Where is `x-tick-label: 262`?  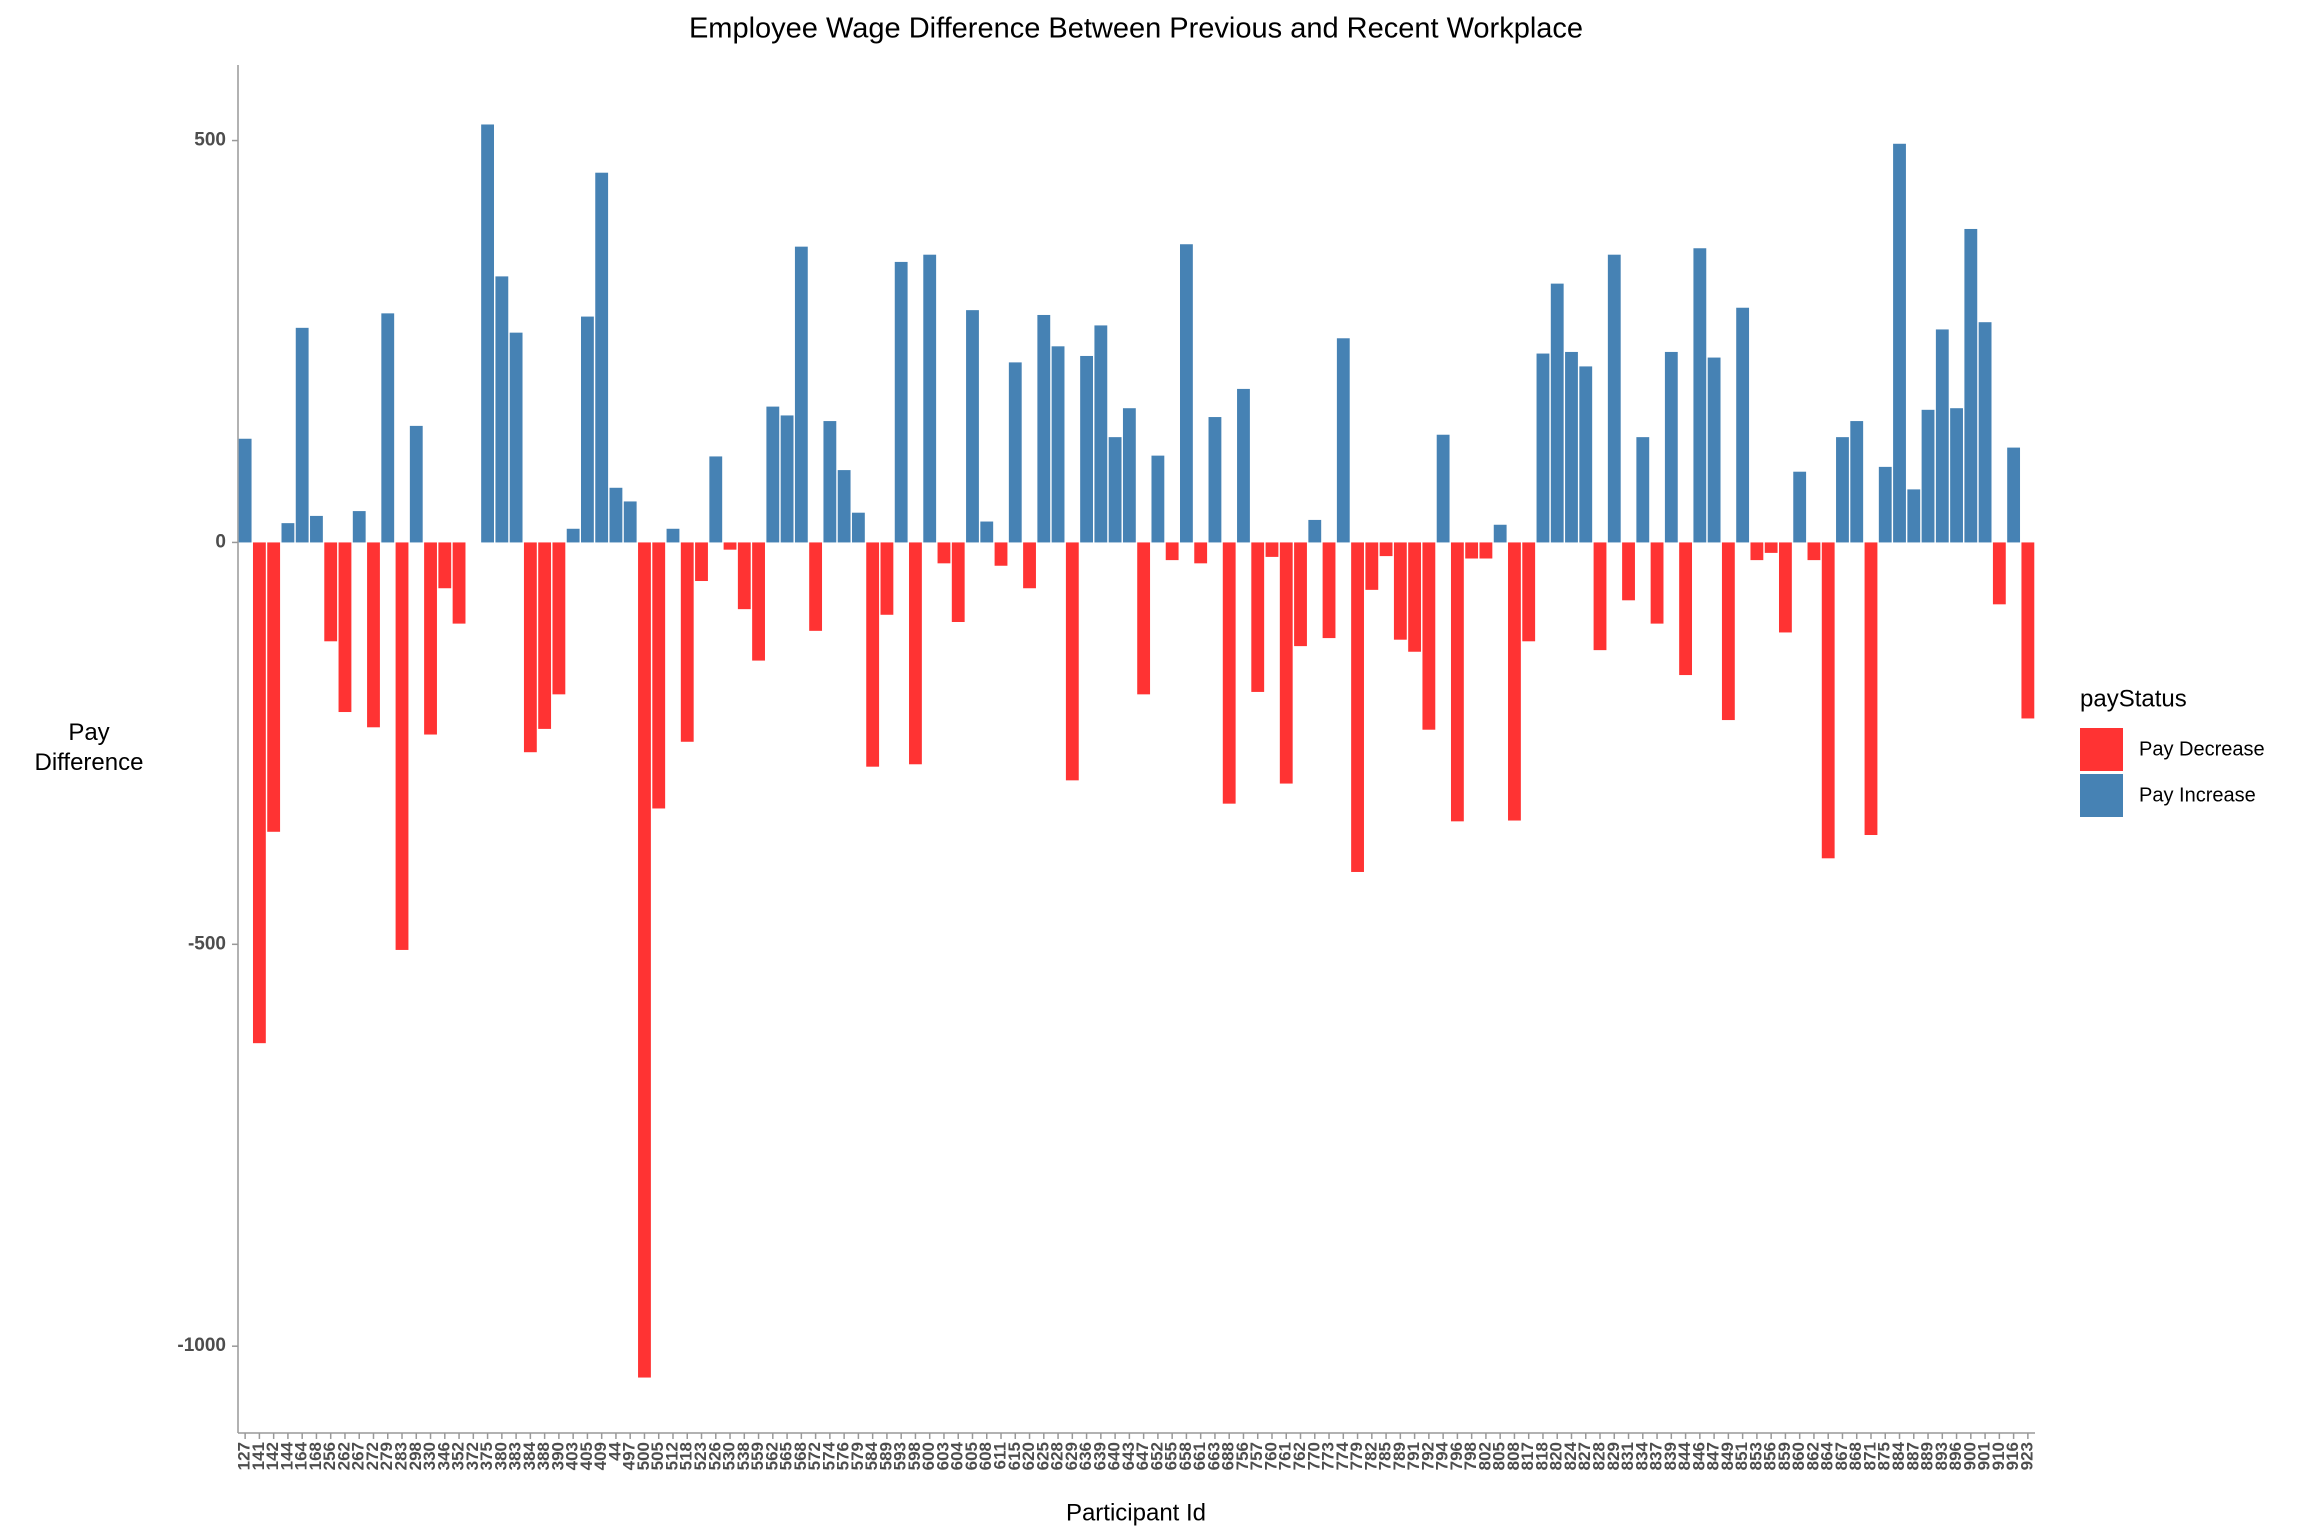
x-tick-label: 262 is located at coordinates (343, 1456).